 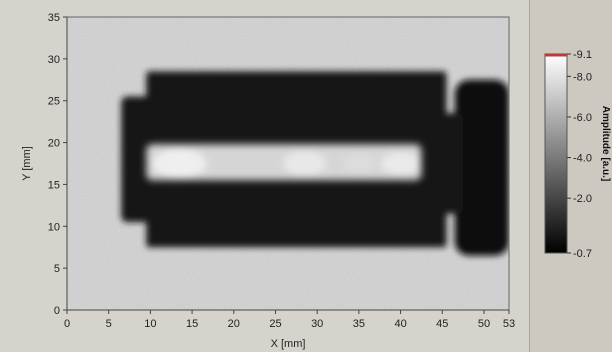 I want to click on y-tick-label: 30, so click(x=54, y=60).